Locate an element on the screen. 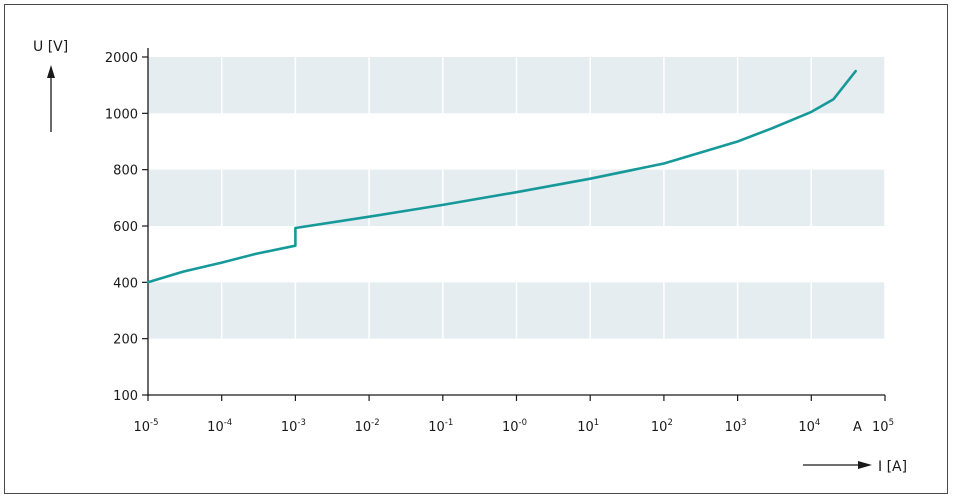 The image size is (955, 494). x-tick-label-5: 10⁻⁰ is located at coordinates (514, 426).